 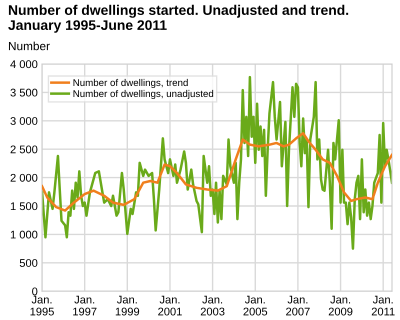 What do you see at coordinates (24, 234) in the screenshot?
I see `y-tick-label: 1 000` at bounding box center [24, 234].